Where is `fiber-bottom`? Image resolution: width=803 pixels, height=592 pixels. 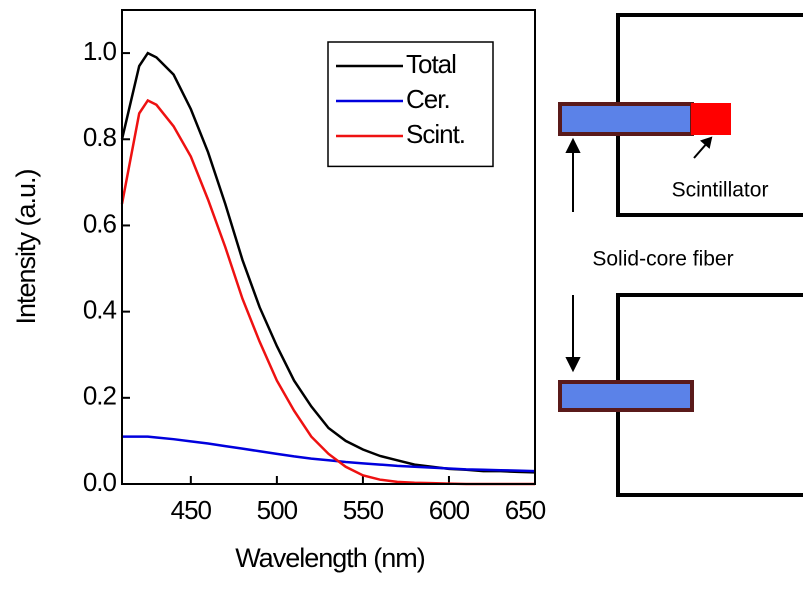 fiber-bottom is located at coordinates (626, 396).